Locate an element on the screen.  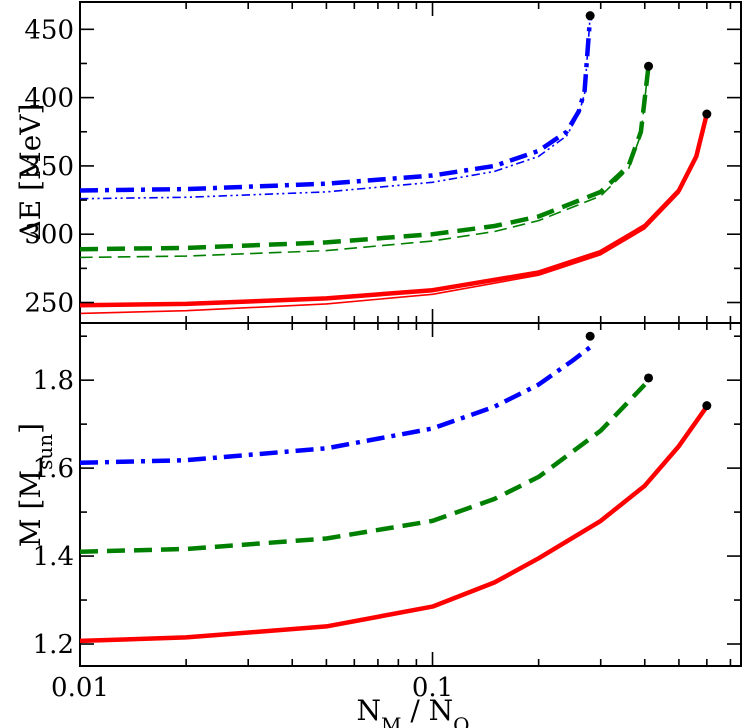
top-y-tick-label-0: 250 is located at coordinates (49, 304).